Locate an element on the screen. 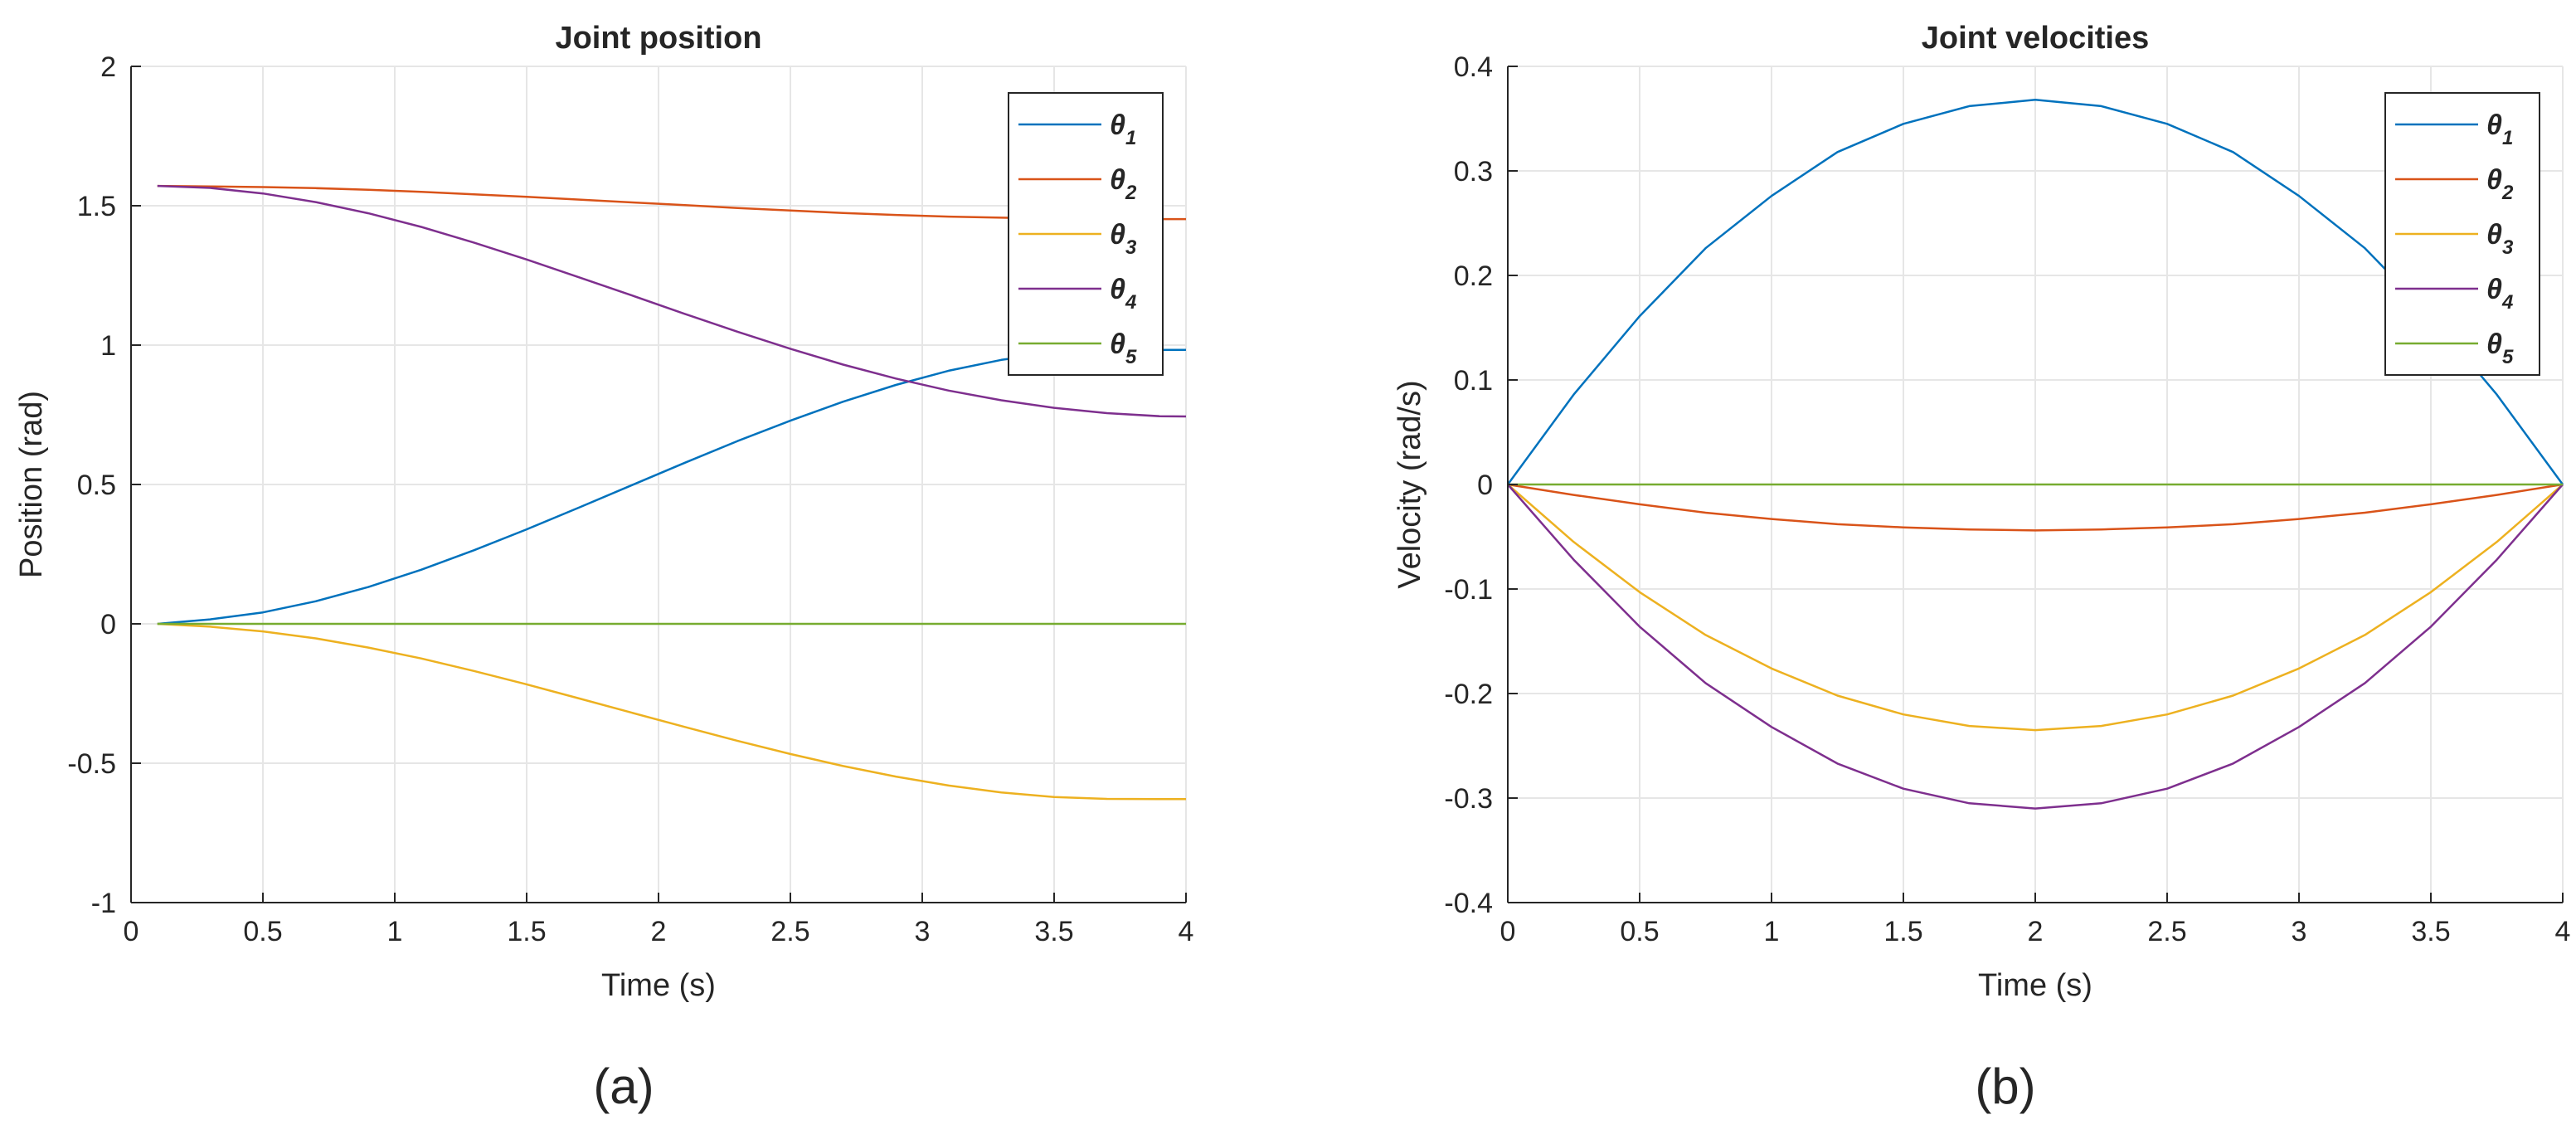 This screenshot has width=2576, height=1144. y-tick-label: 1.5 is located at coordinates (97, 206).